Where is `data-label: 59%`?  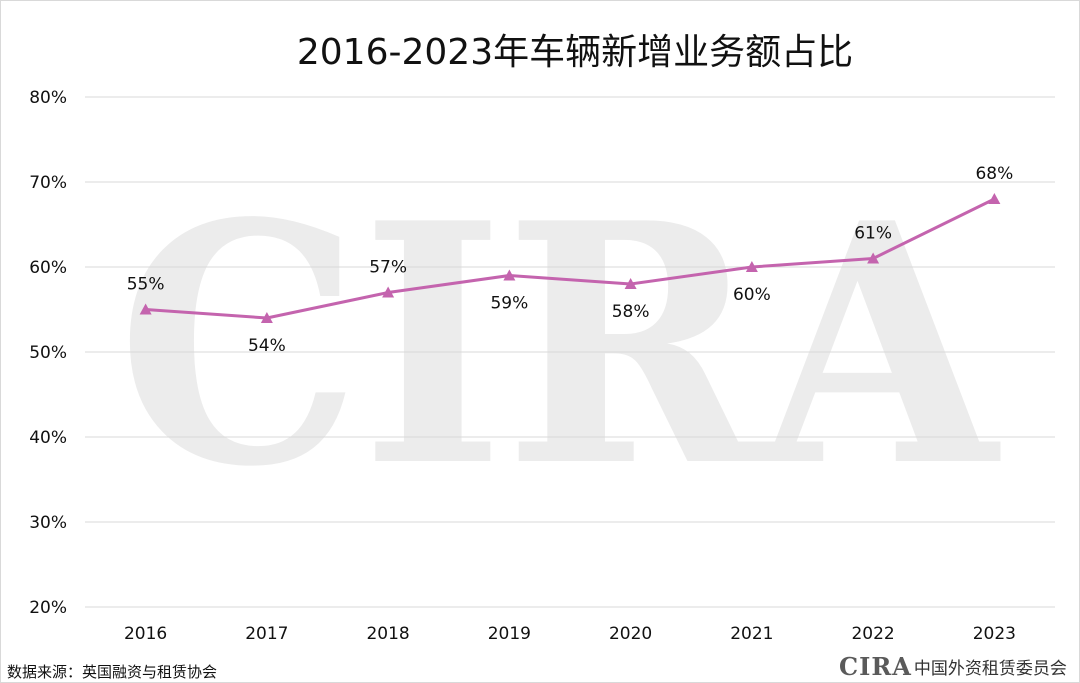 data-label: 59% is located at coordinates (509, 304).